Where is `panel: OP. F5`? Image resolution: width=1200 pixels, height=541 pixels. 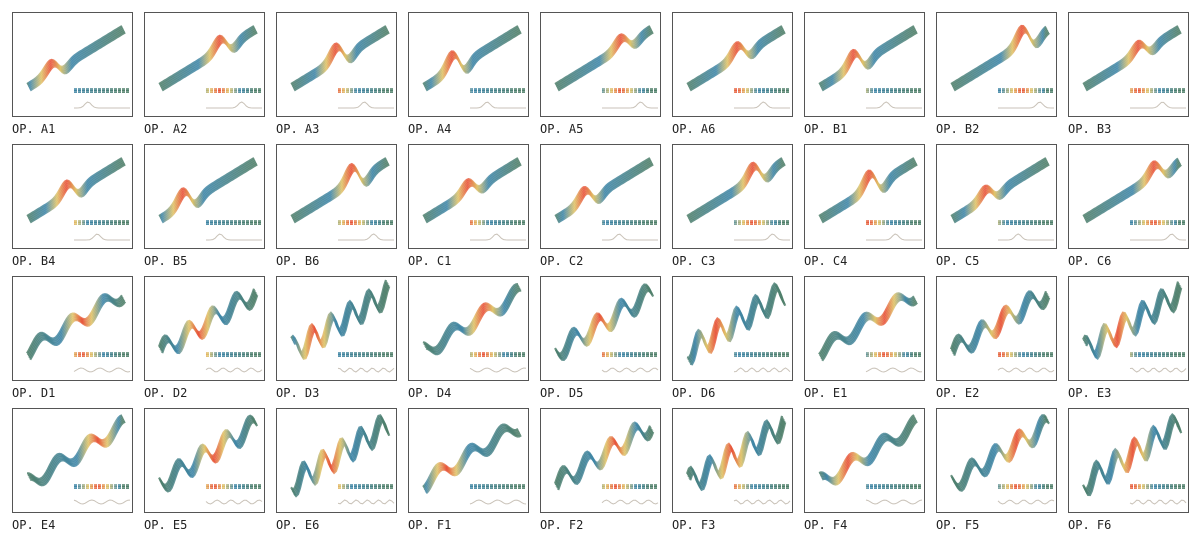
panel: OP. F5 is located at coordinates (996, 470).